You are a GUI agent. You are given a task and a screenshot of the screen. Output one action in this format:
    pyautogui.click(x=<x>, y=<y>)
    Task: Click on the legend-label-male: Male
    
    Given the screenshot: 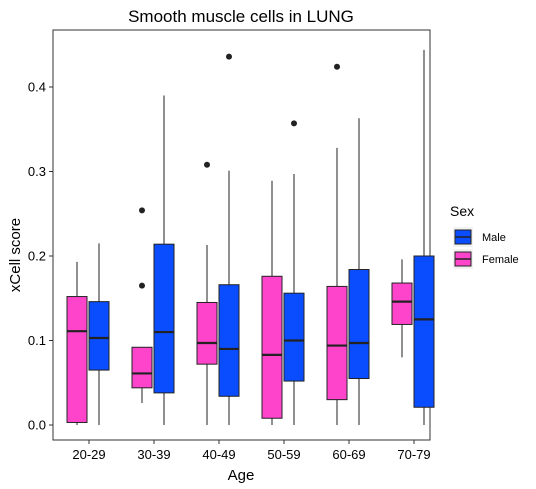 What is the action you would take?
    pyautogui.click(x=494, y=238)
    